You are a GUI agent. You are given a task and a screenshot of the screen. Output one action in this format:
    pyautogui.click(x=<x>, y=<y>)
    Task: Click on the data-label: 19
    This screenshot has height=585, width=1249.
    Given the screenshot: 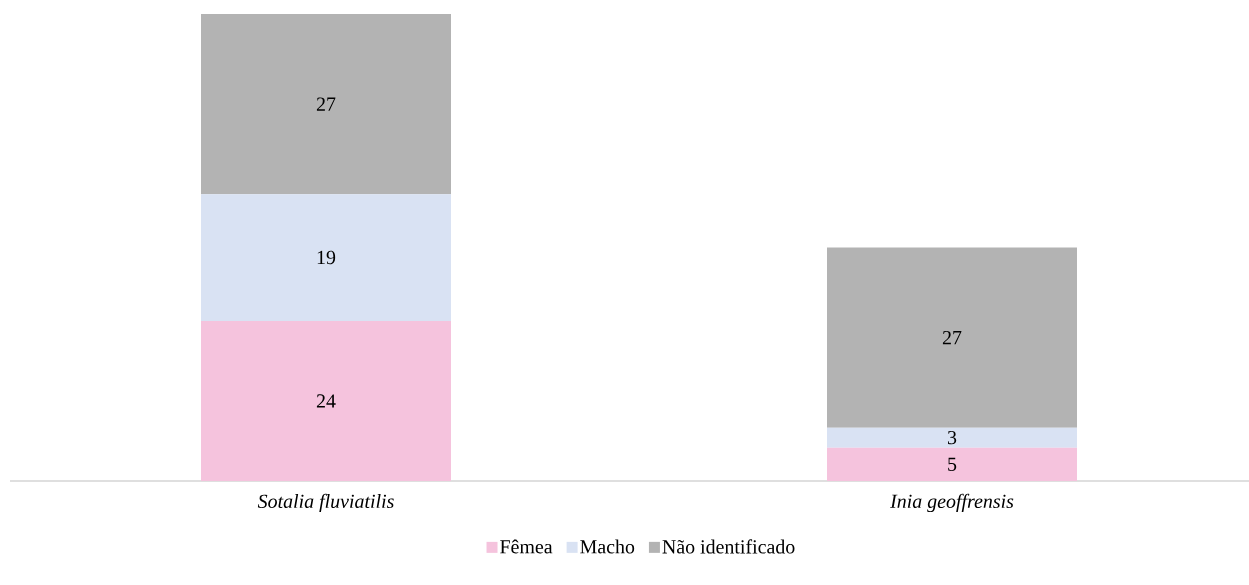 What is the action you would take?
    pyautogui.click(x=326, y=257)
    